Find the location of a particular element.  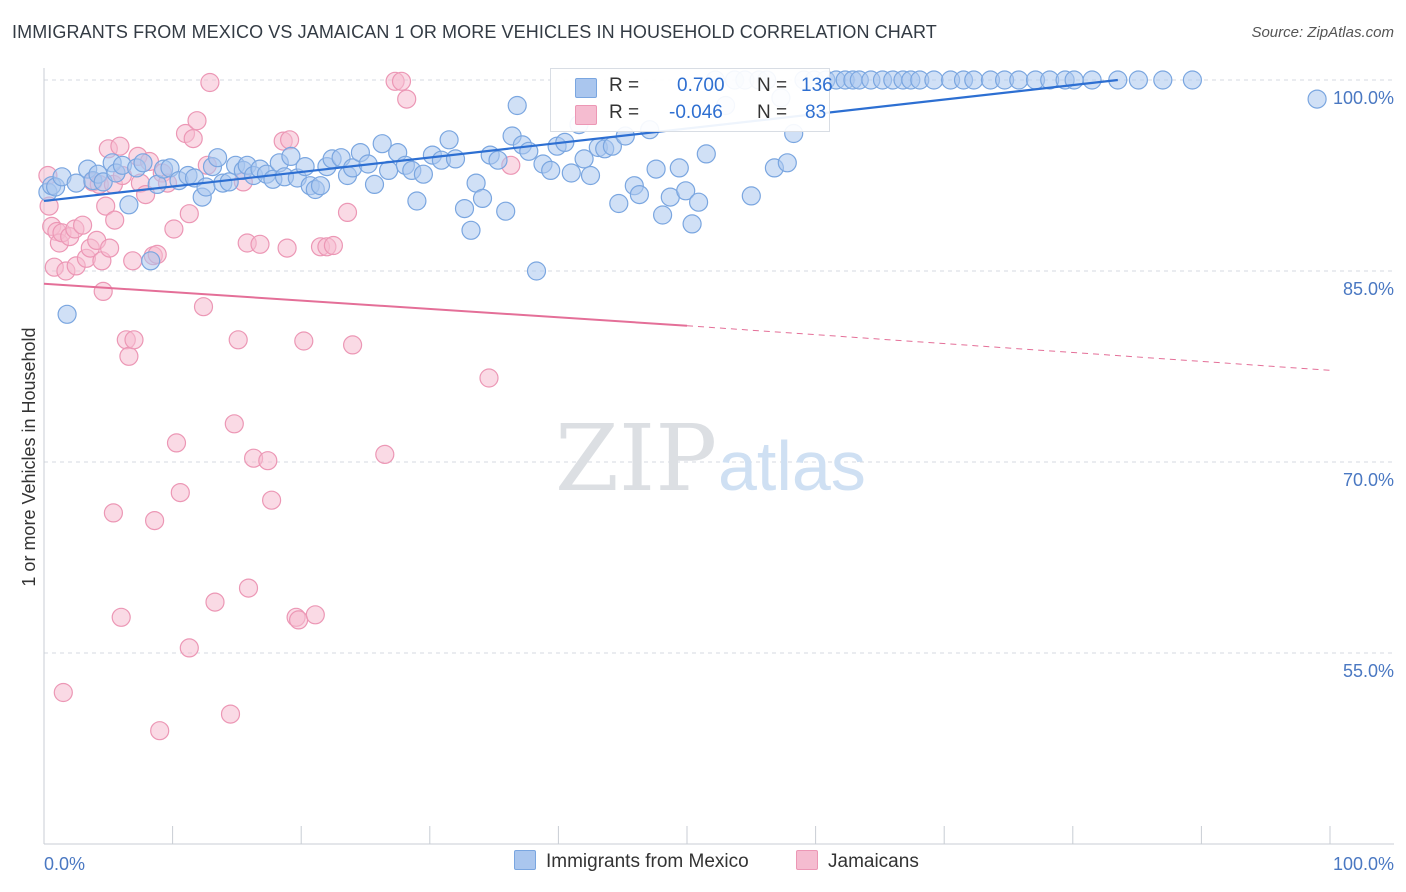

watermark-atlas: atlas is located at coordinates (792, 466).